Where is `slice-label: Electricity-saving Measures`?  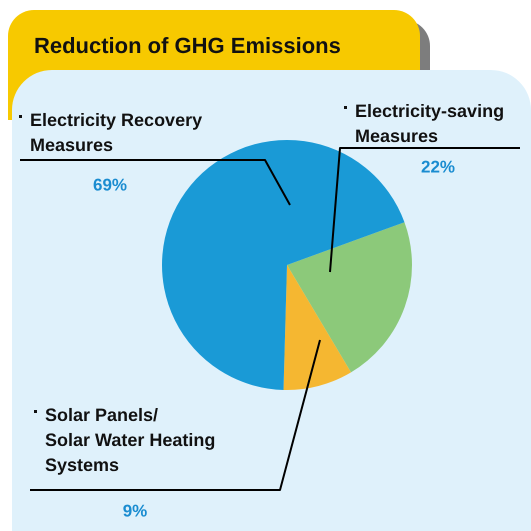
slice-label: Electricity-saving Measures is located at coordinates (429, 123).